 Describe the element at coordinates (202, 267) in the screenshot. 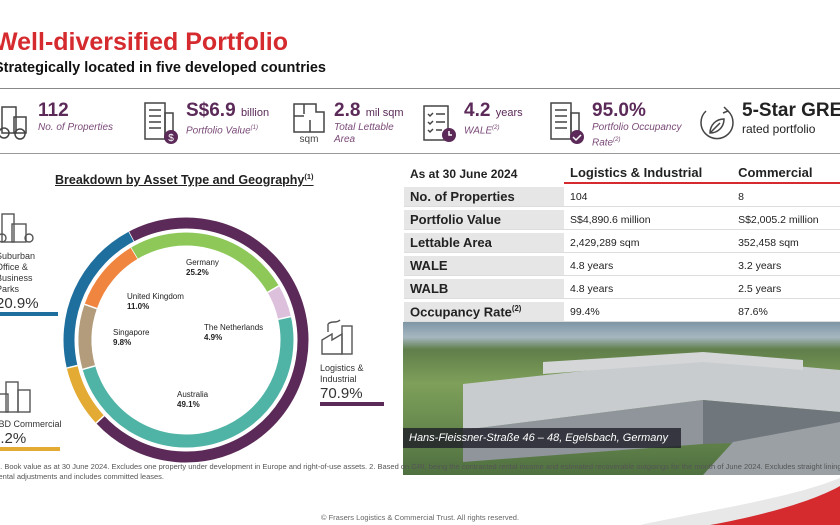

I see `label-germany: Germany 25.2%` at that location.